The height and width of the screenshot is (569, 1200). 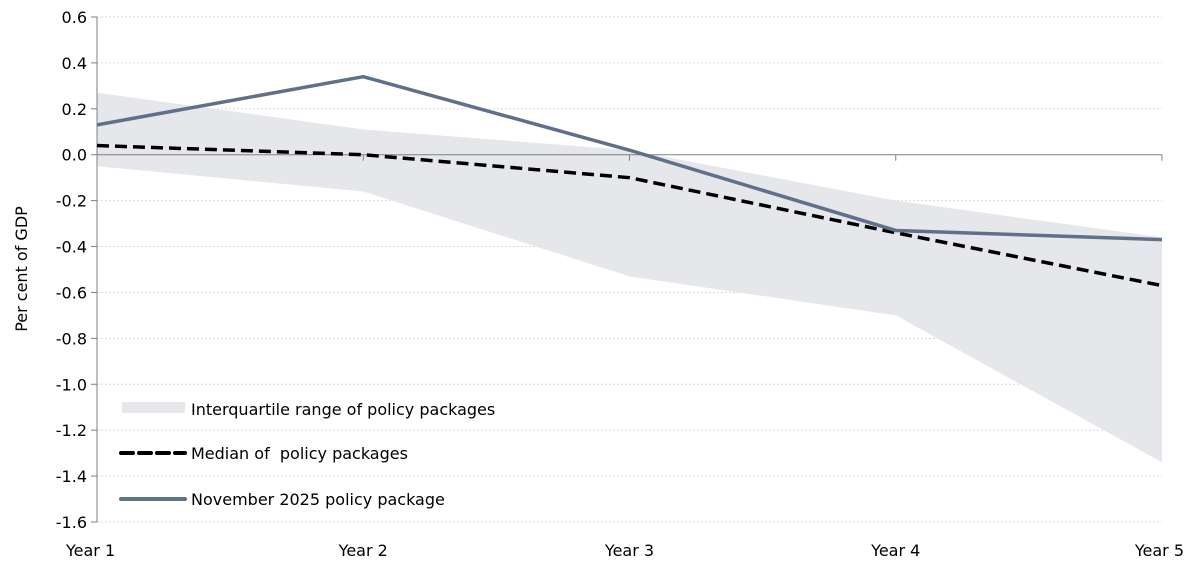 What do you see at coordinates (363, 550) in the screenshot?
I see `x-tick-label: Year 2` at bounding box center [363, 550].